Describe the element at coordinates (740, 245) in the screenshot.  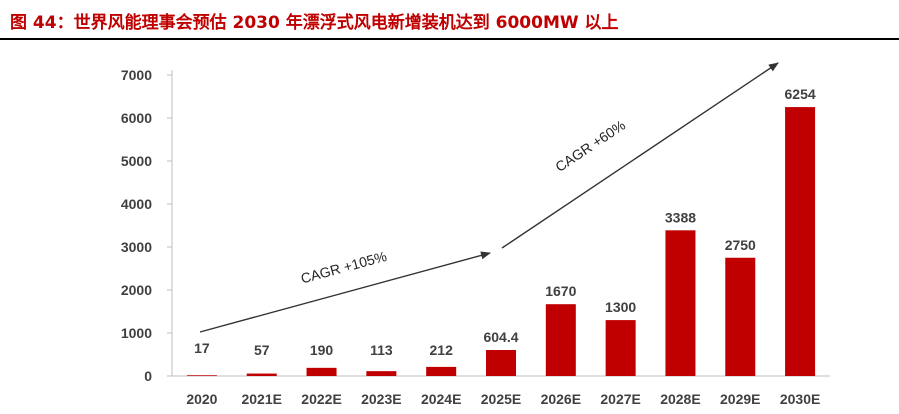
I see `bar-value-label: 2750` at that location.